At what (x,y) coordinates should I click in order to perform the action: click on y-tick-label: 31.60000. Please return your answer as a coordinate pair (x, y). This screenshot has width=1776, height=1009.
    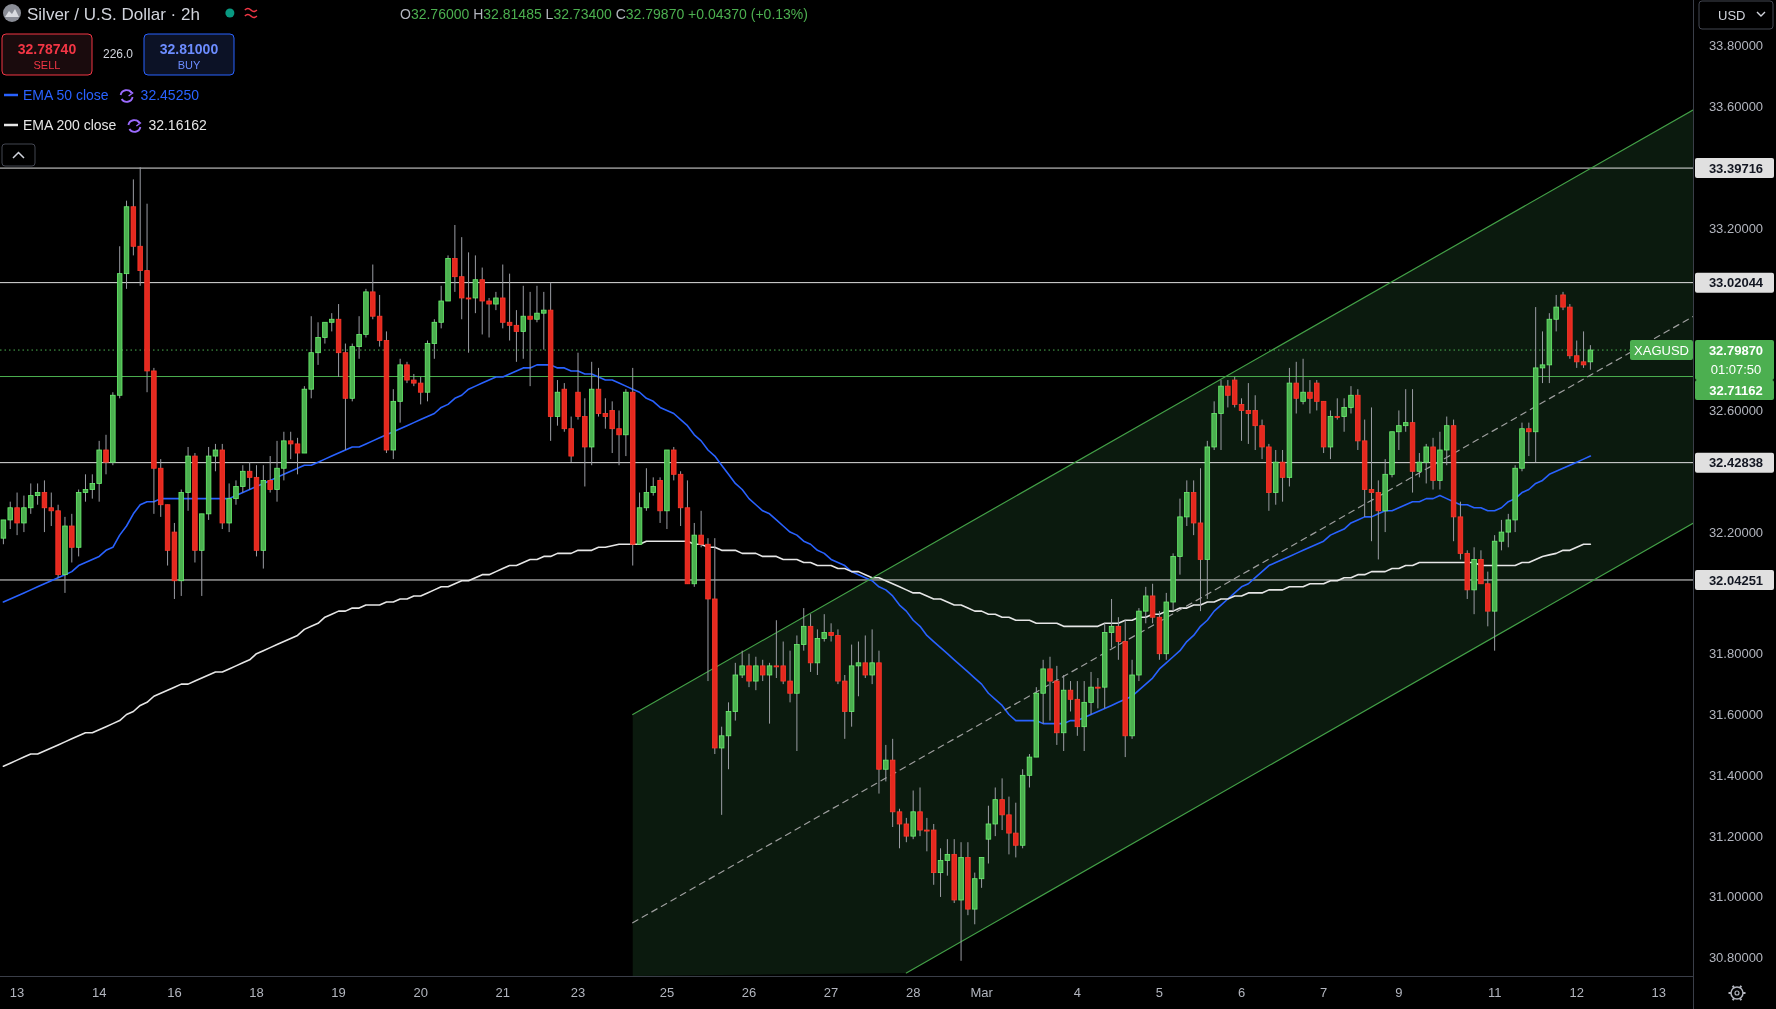
    Looking at the image, I should click on (1736, 715).